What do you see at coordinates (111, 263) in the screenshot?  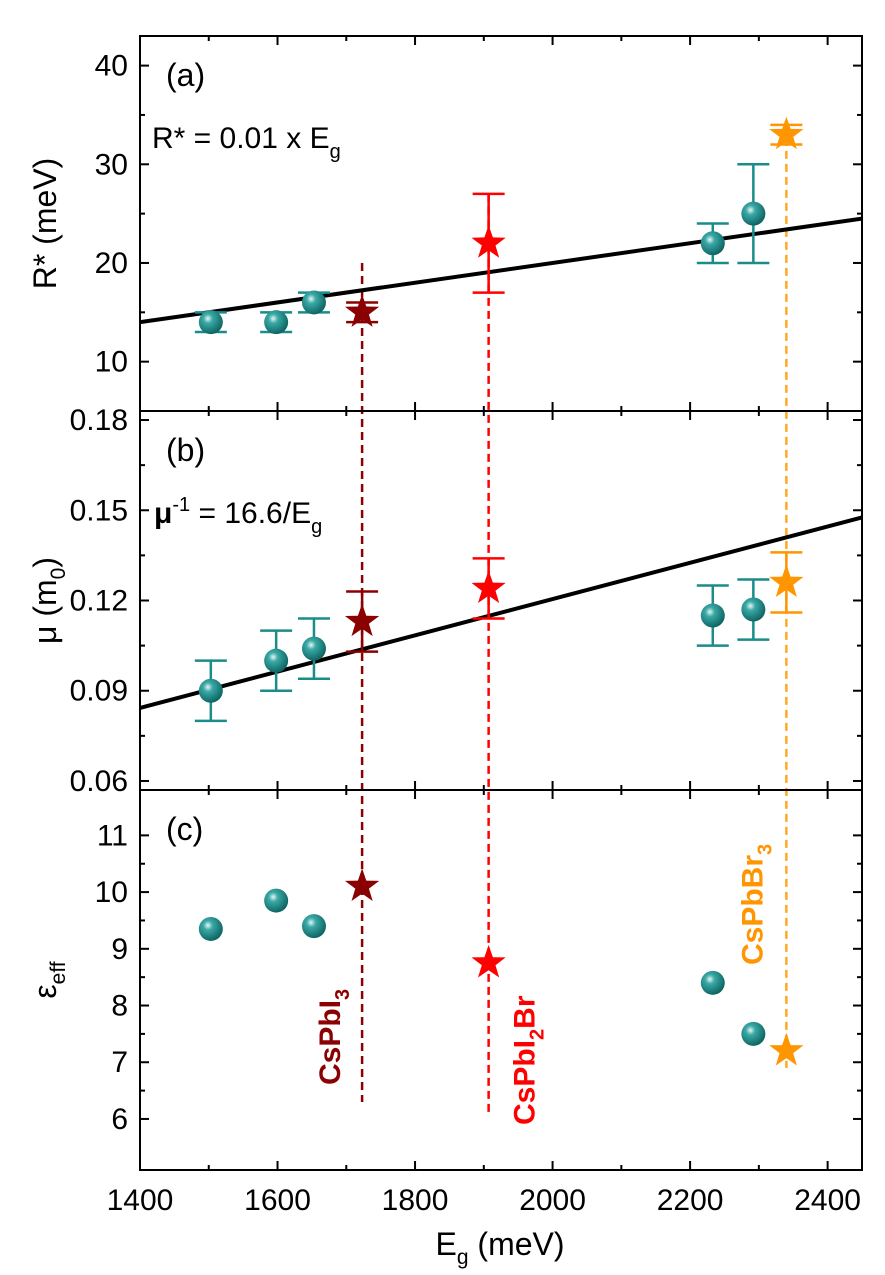 I see `y-tick-label: 20` at bounding box center [111, 263].